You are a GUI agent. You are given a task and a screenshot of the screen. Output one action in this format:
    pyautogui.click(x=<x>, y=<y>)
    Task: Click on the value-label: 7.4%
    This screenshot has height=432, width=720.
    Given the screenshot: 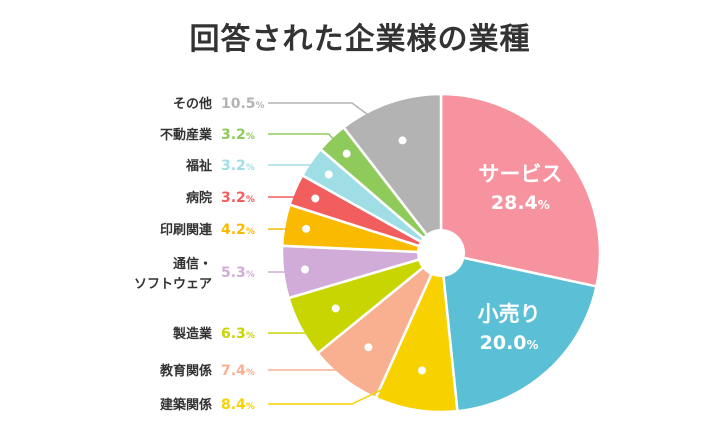 What is the action you would take?
    pyautogui.click(x=238, y=371)
    